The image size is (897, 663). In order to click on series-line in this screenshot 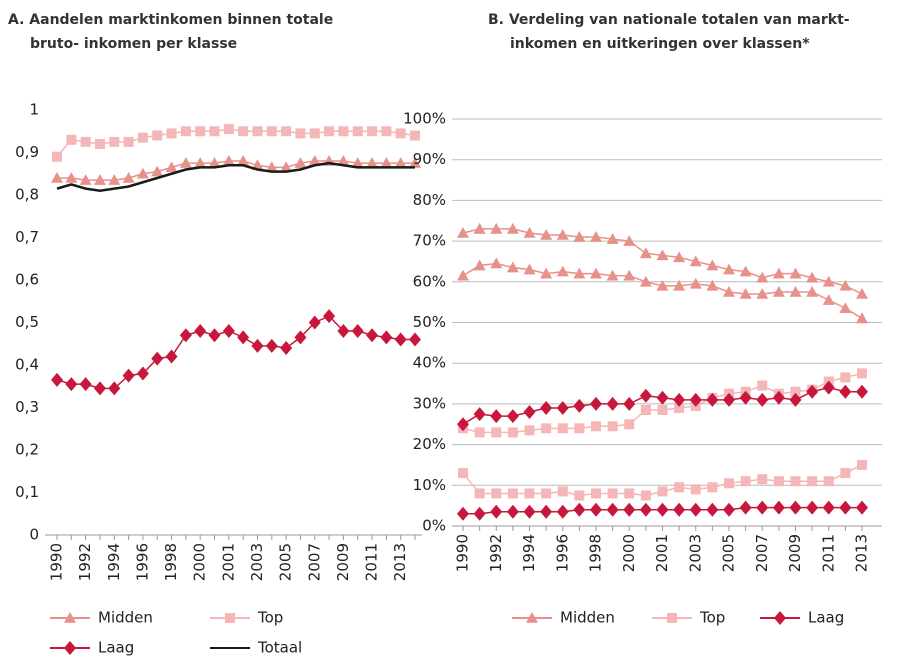, I will do `click(235, 352)`.